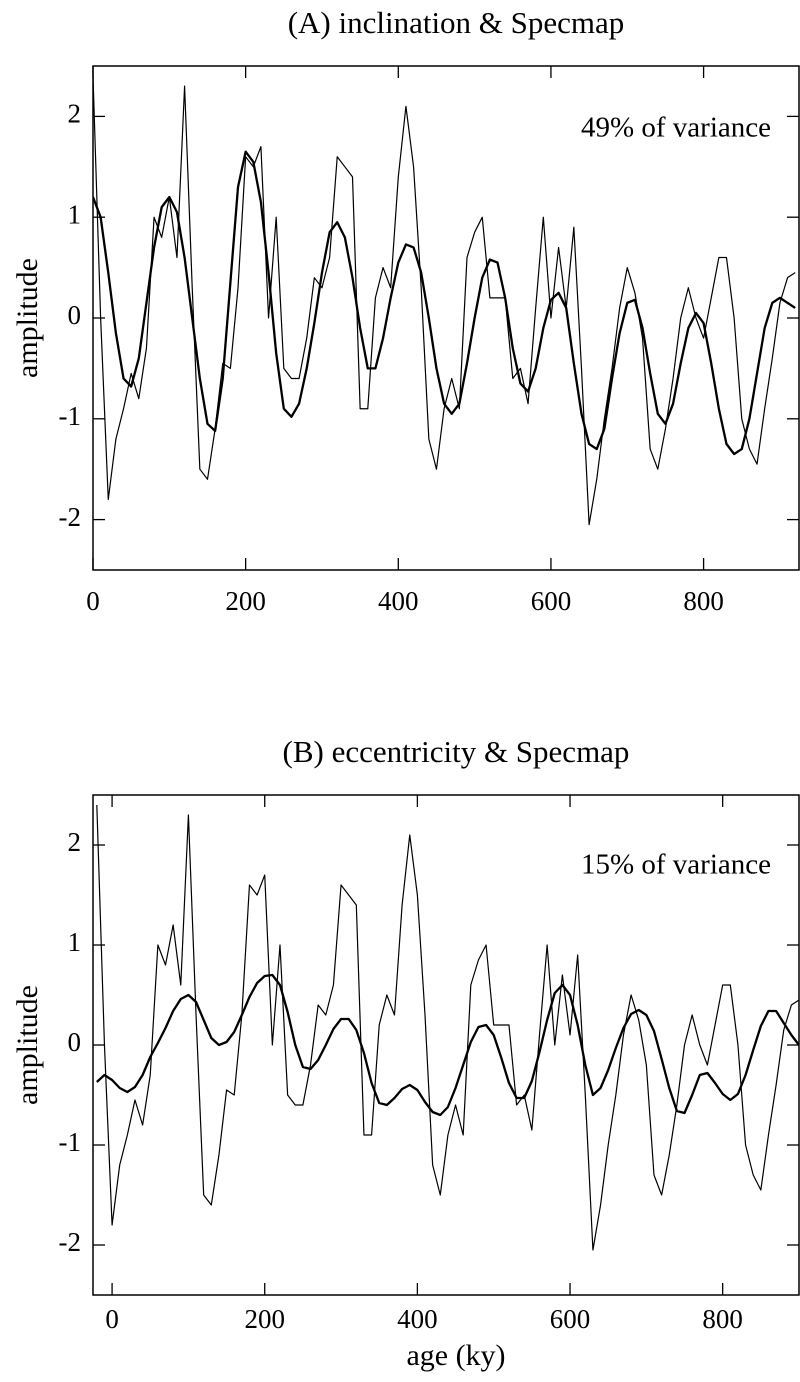 This screenshot has height=1382, width=800. What do you see at coordinates (676, 128) in the screenshot?
I see `annotation: 49% of variance` at bounding box center [676, 128].